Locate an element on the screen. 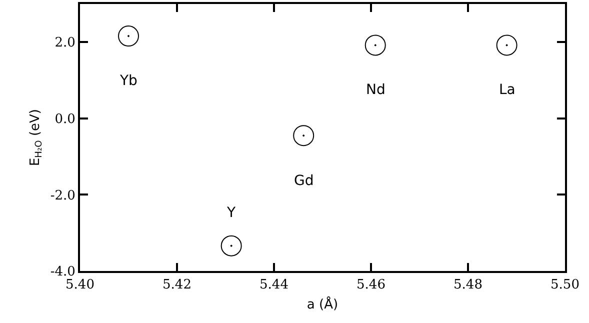 This screenshot has height=323, width=589. x-tick-label: 5.40 is located at coordinates (80, 285).